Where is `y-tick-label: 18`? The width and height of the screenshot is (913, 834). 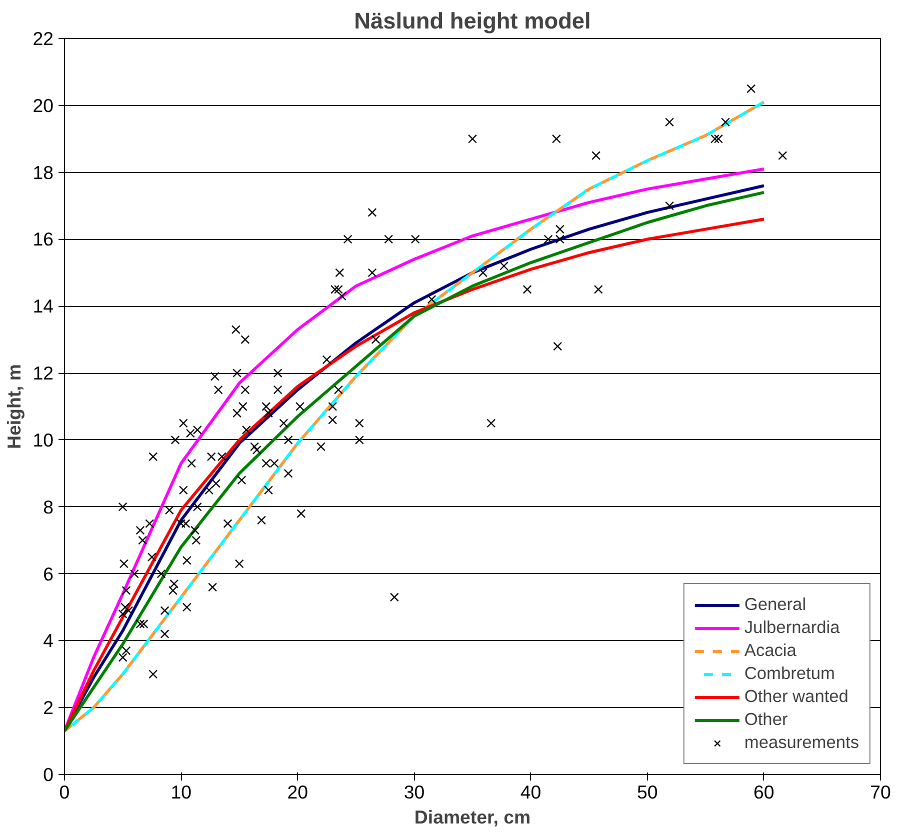 y-tick-label: 18 is located at coordinates (43, 172).